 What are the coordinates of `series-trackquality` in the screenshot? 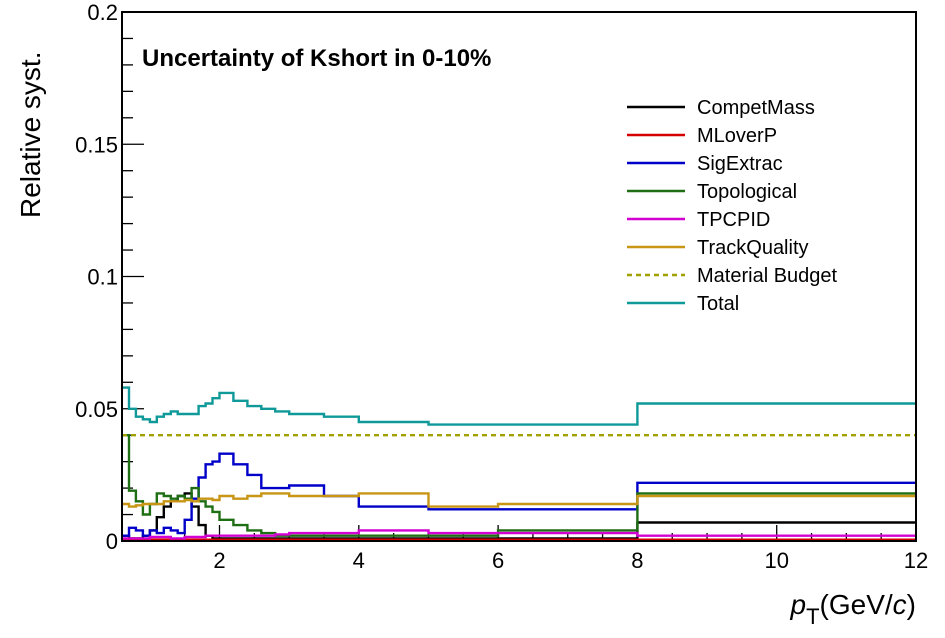 It's located at (519, 500).